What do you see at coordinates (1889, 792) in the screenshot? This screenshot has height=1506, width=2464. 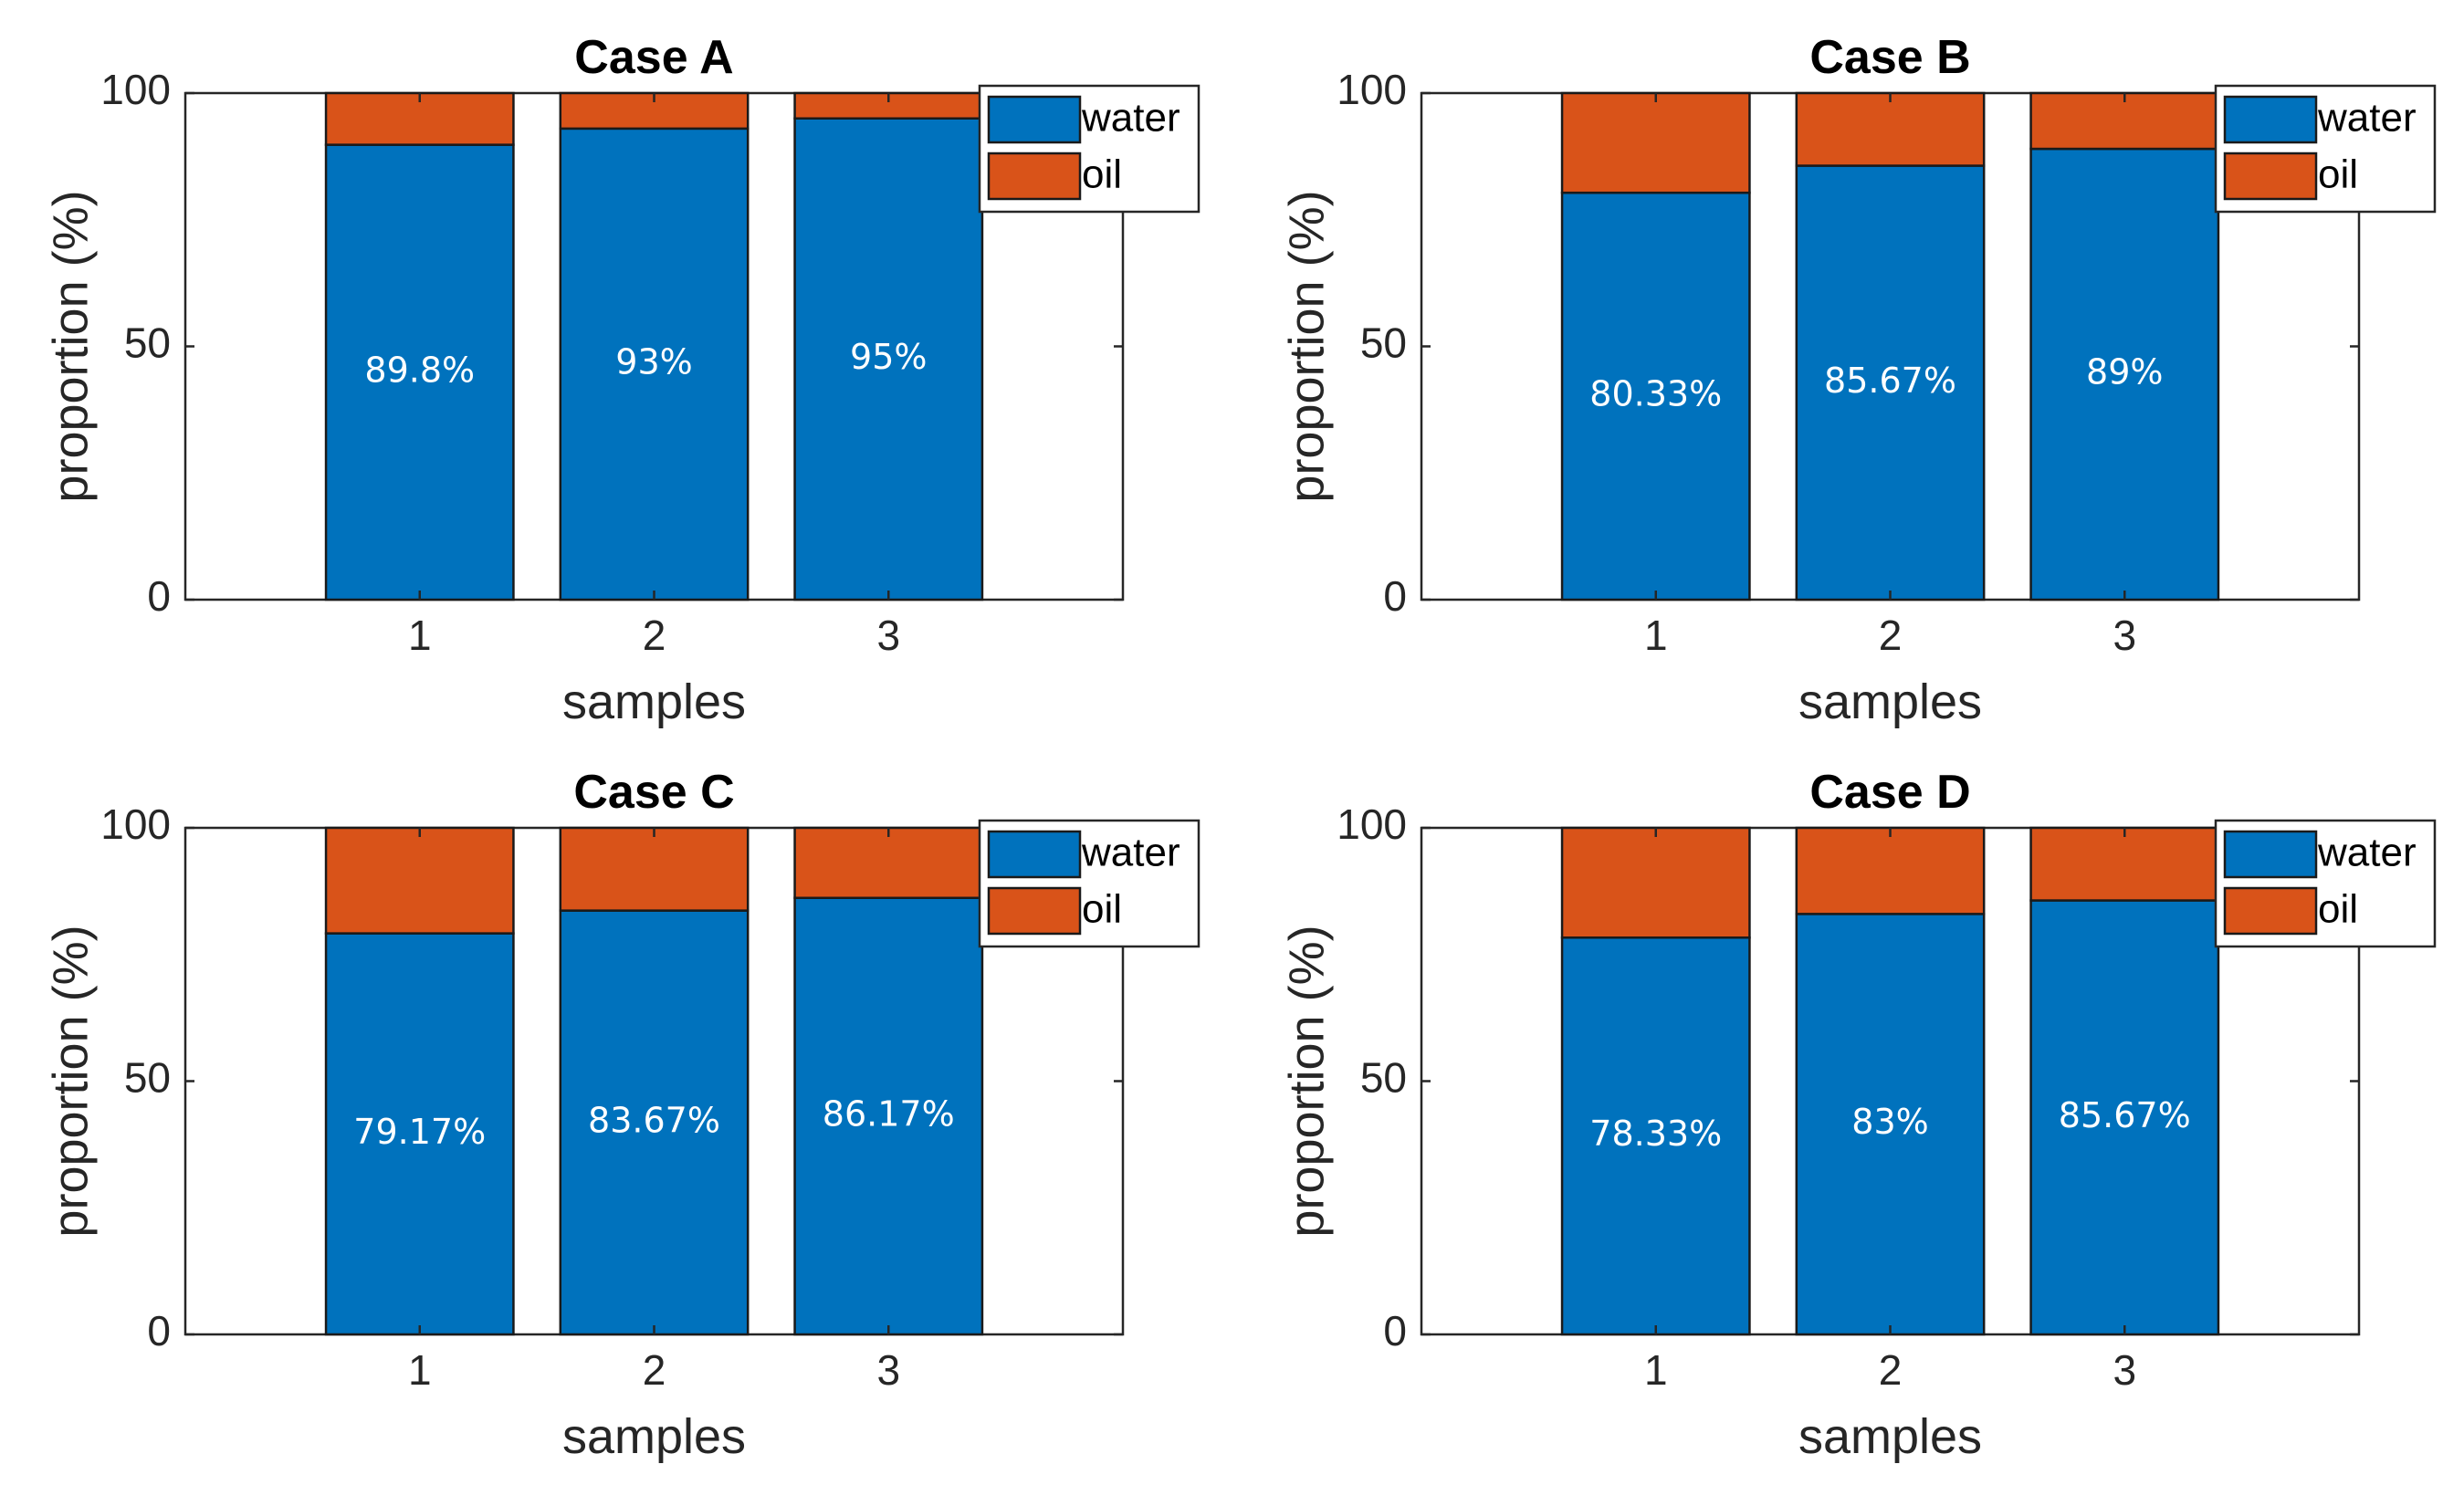 I see `chart-title: Case D` at bounding box center [1889, 792].